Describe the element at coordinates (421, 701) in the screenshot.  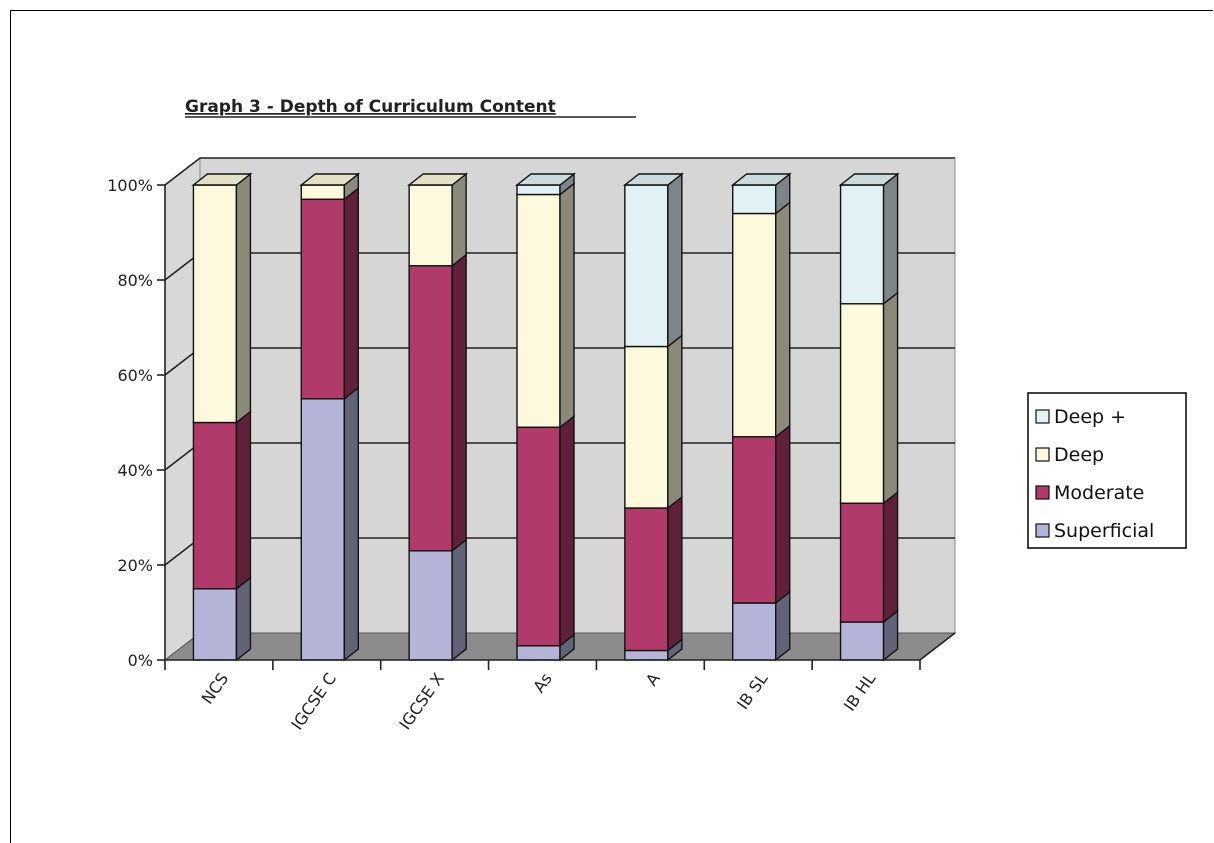
I see `x-tick-label: IGCSE X` at that location.